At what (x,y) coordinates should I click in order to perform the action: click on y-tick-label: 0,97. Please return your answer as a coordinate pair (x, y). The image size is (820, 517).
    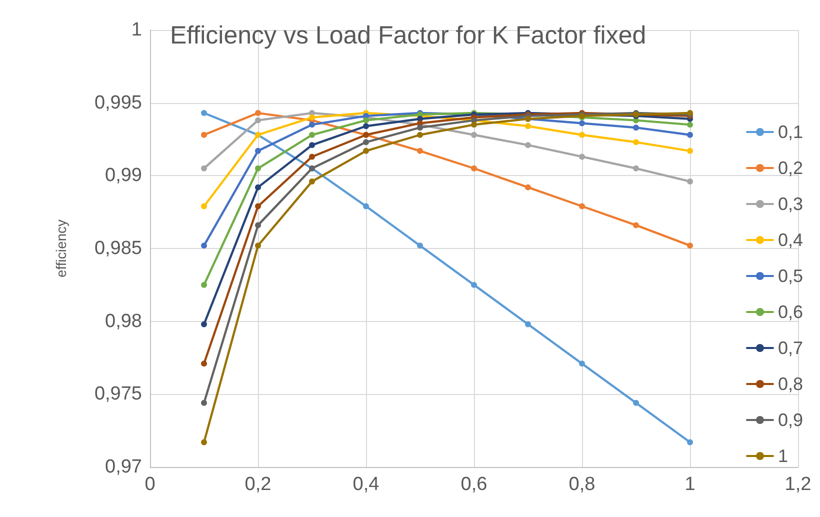
    Looking at the image, I should click on (123, 467).